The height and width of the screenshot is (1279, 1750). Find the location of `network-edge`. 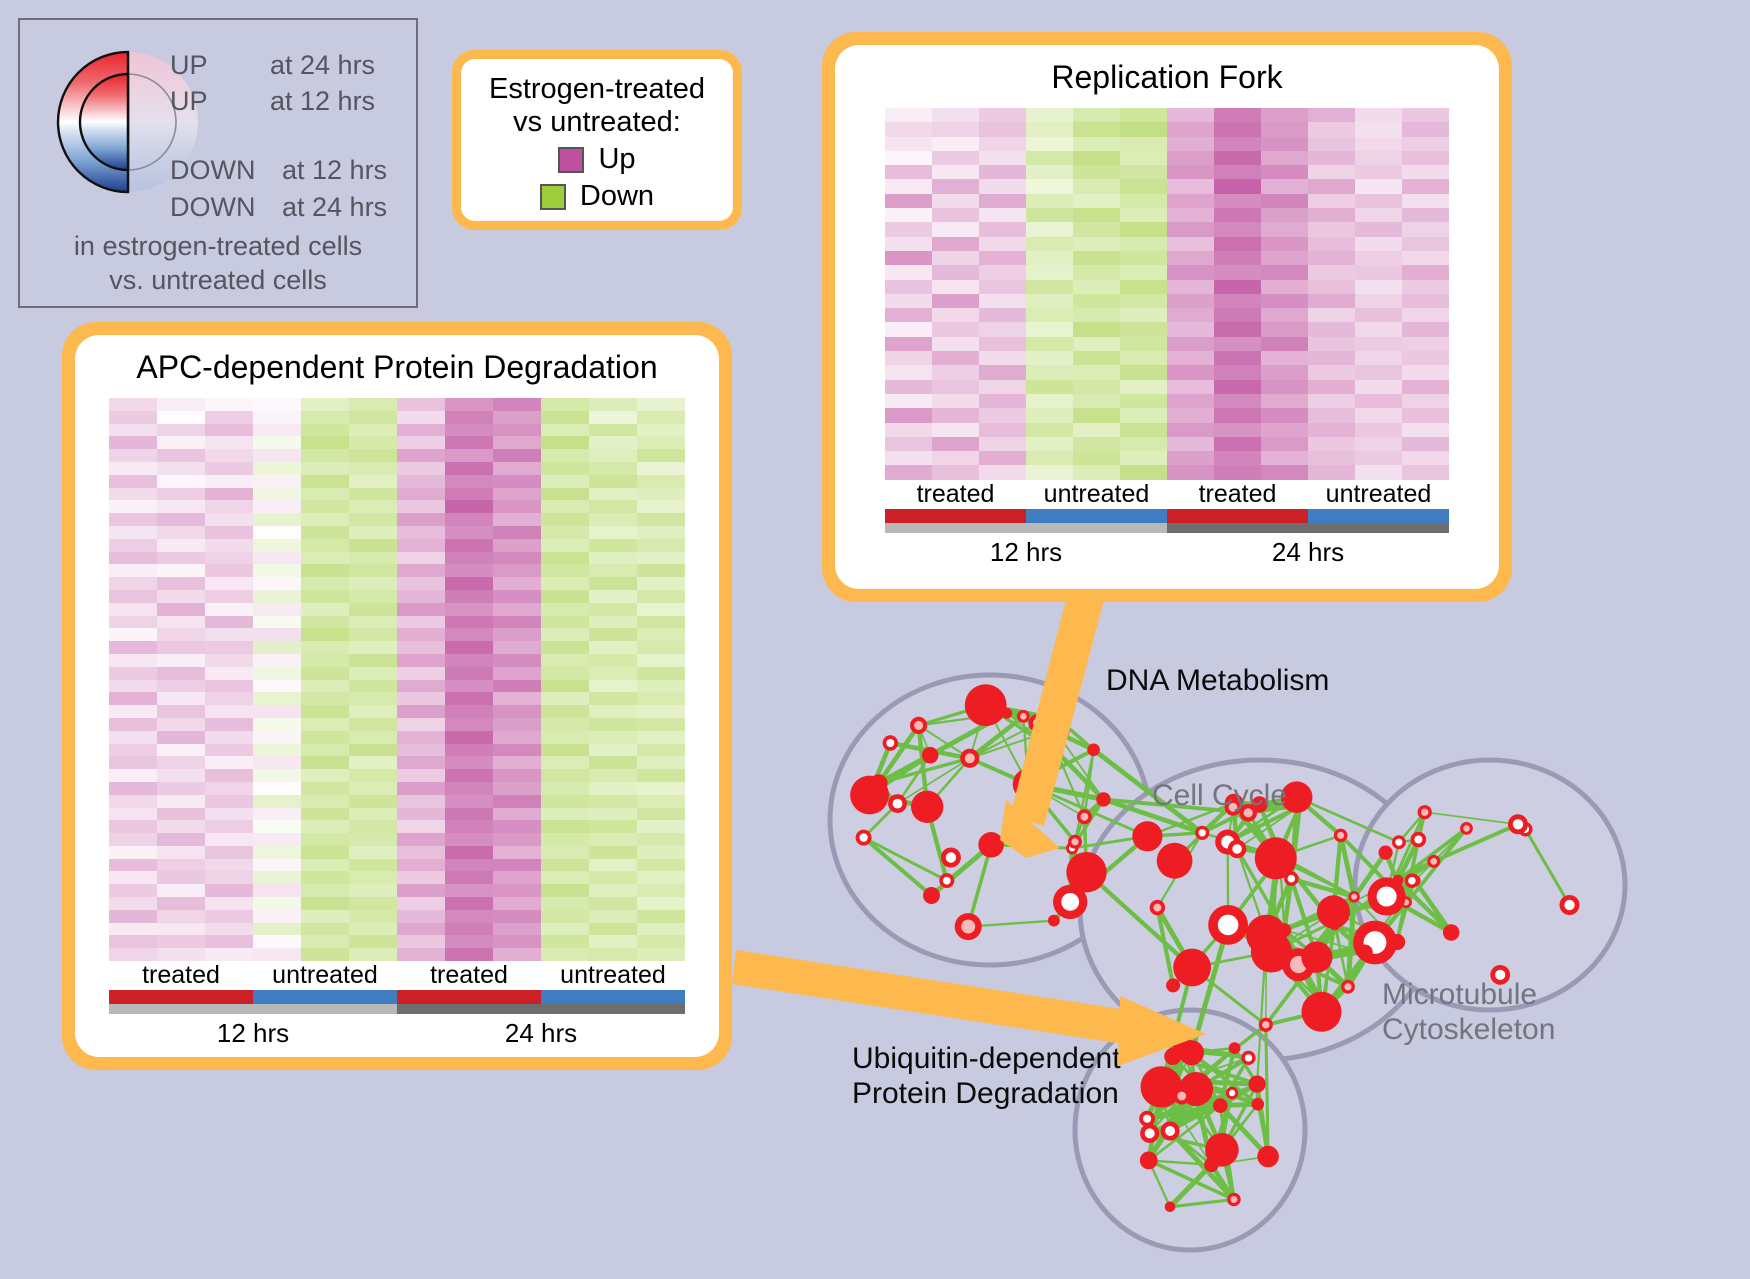

network-edge is located at coordinates (1432, 854).